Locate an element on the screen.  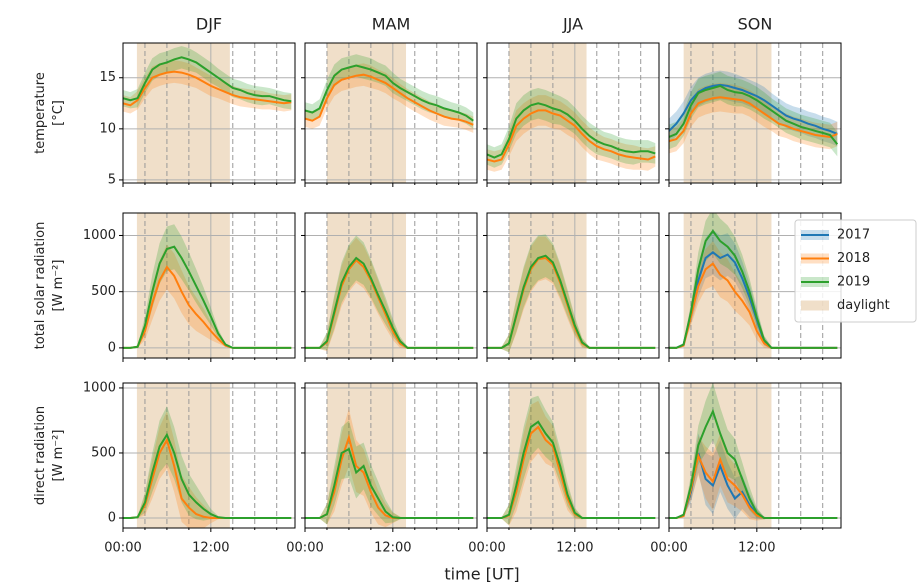
y-tick-label: 10 is located at coordinates (107, 128).